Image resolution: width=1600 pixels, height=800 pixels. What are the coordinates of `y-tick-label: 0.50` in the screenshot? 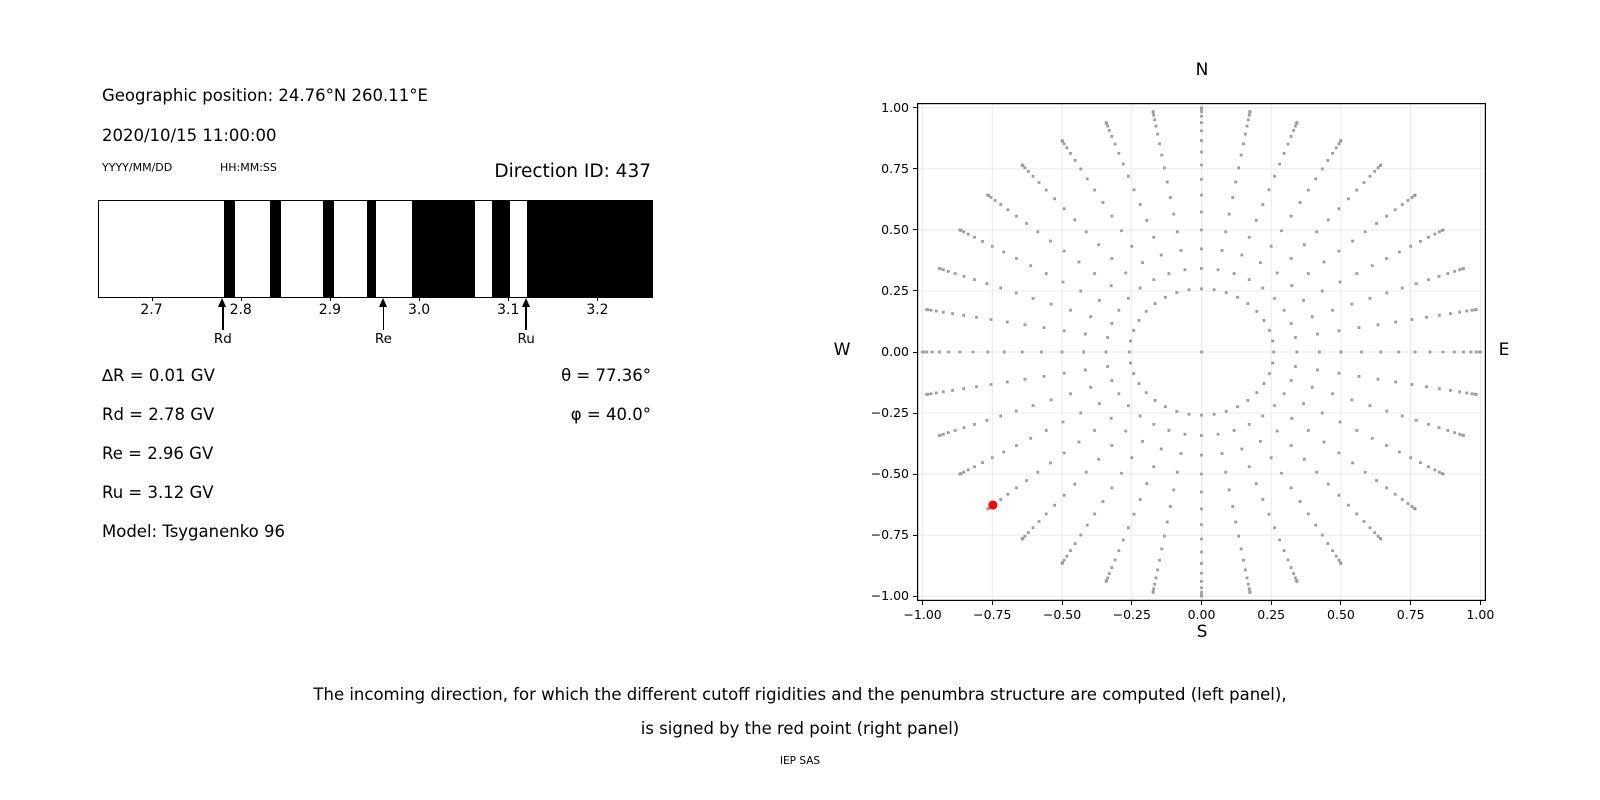 It's located at (895, 229).